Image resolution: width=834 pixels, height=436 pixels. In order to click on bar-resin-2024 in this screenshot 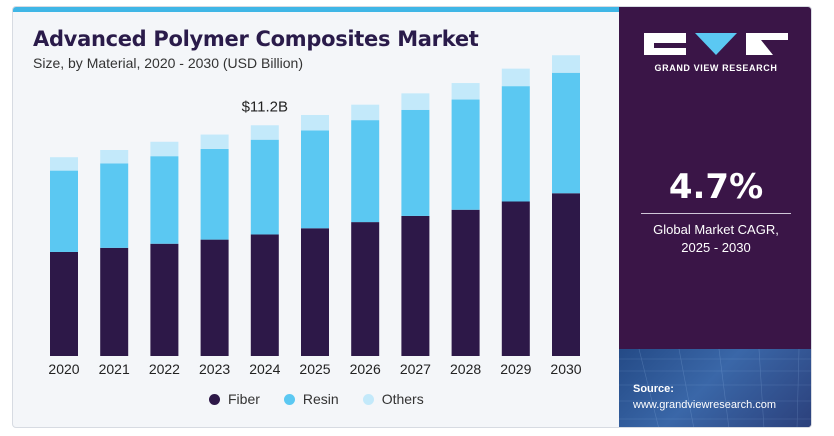, I will do `click(264, 187)`.